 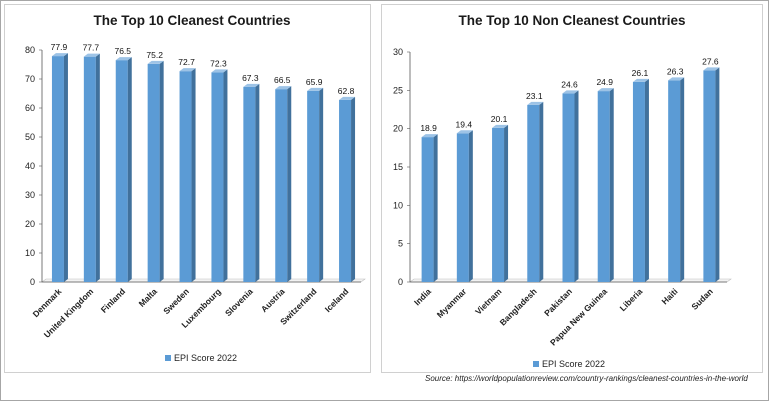 I want to click on category-label: Iceland, so click(x=337, y=300).